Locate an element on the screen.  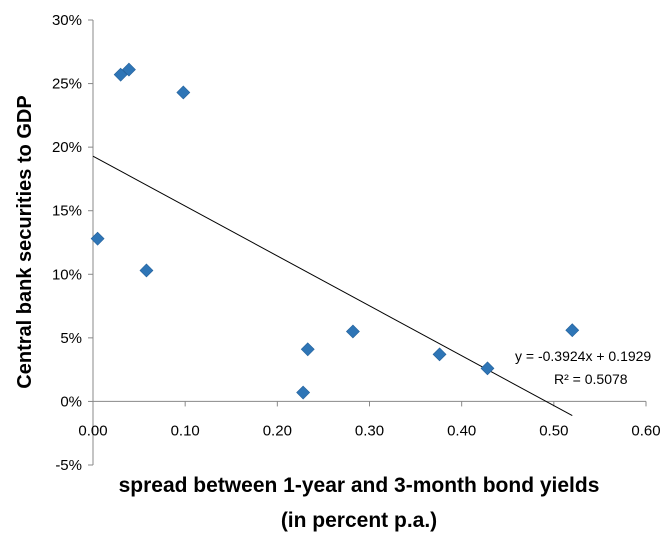
y-axis-title: Central bank securities to GDP is located at coordinates (25, 241).